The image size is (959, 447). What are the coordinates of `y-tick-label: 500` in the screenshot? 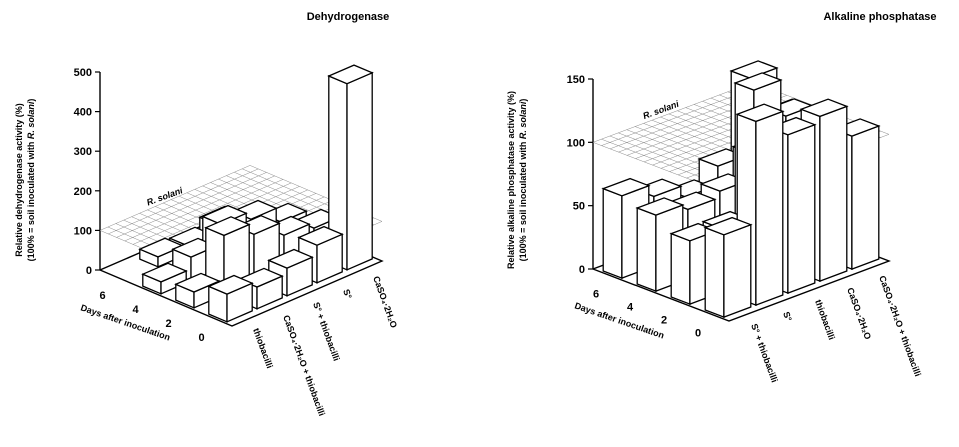 It's located at (83, 73).